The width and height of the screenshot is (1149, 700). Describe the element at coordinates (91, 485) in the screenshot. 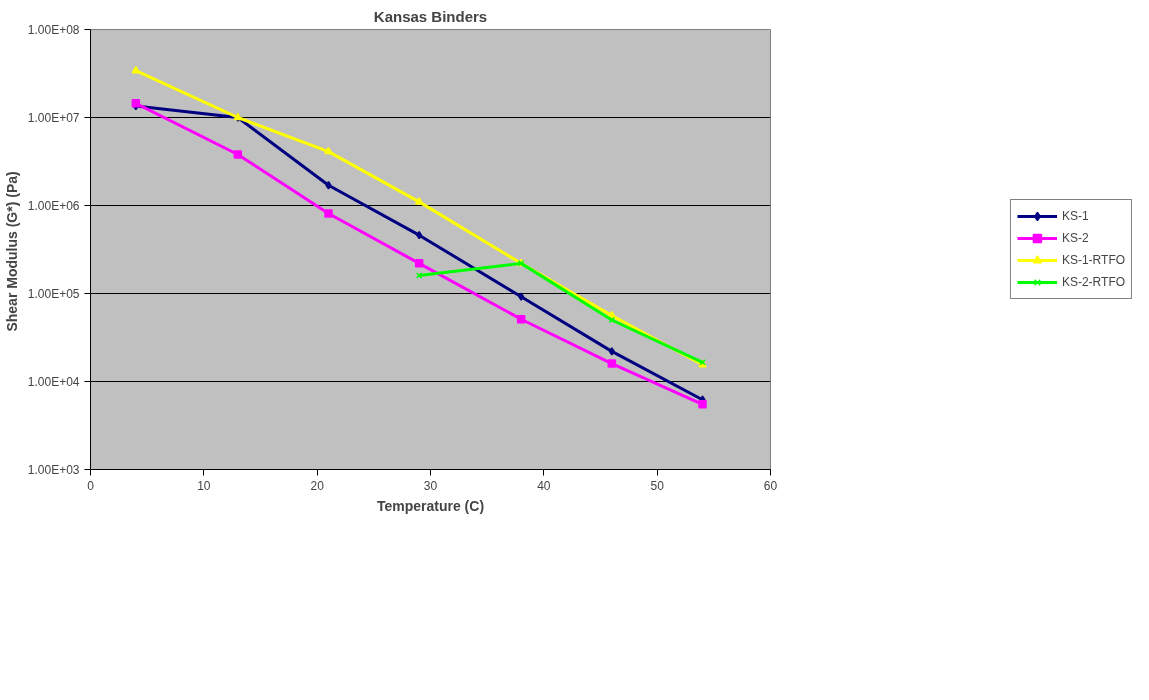

I see `x-tick-label: 0` at that location.